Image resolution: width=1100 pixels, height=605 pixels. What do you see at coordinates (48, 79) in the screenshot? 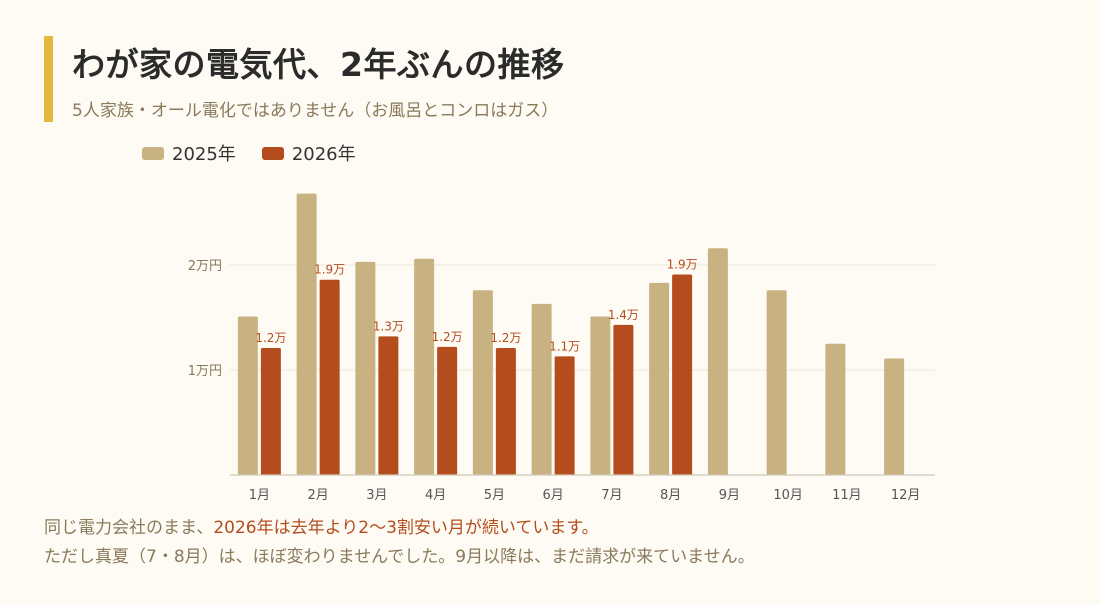
I see `title-accent-bar` at bounding box center [48, 79].